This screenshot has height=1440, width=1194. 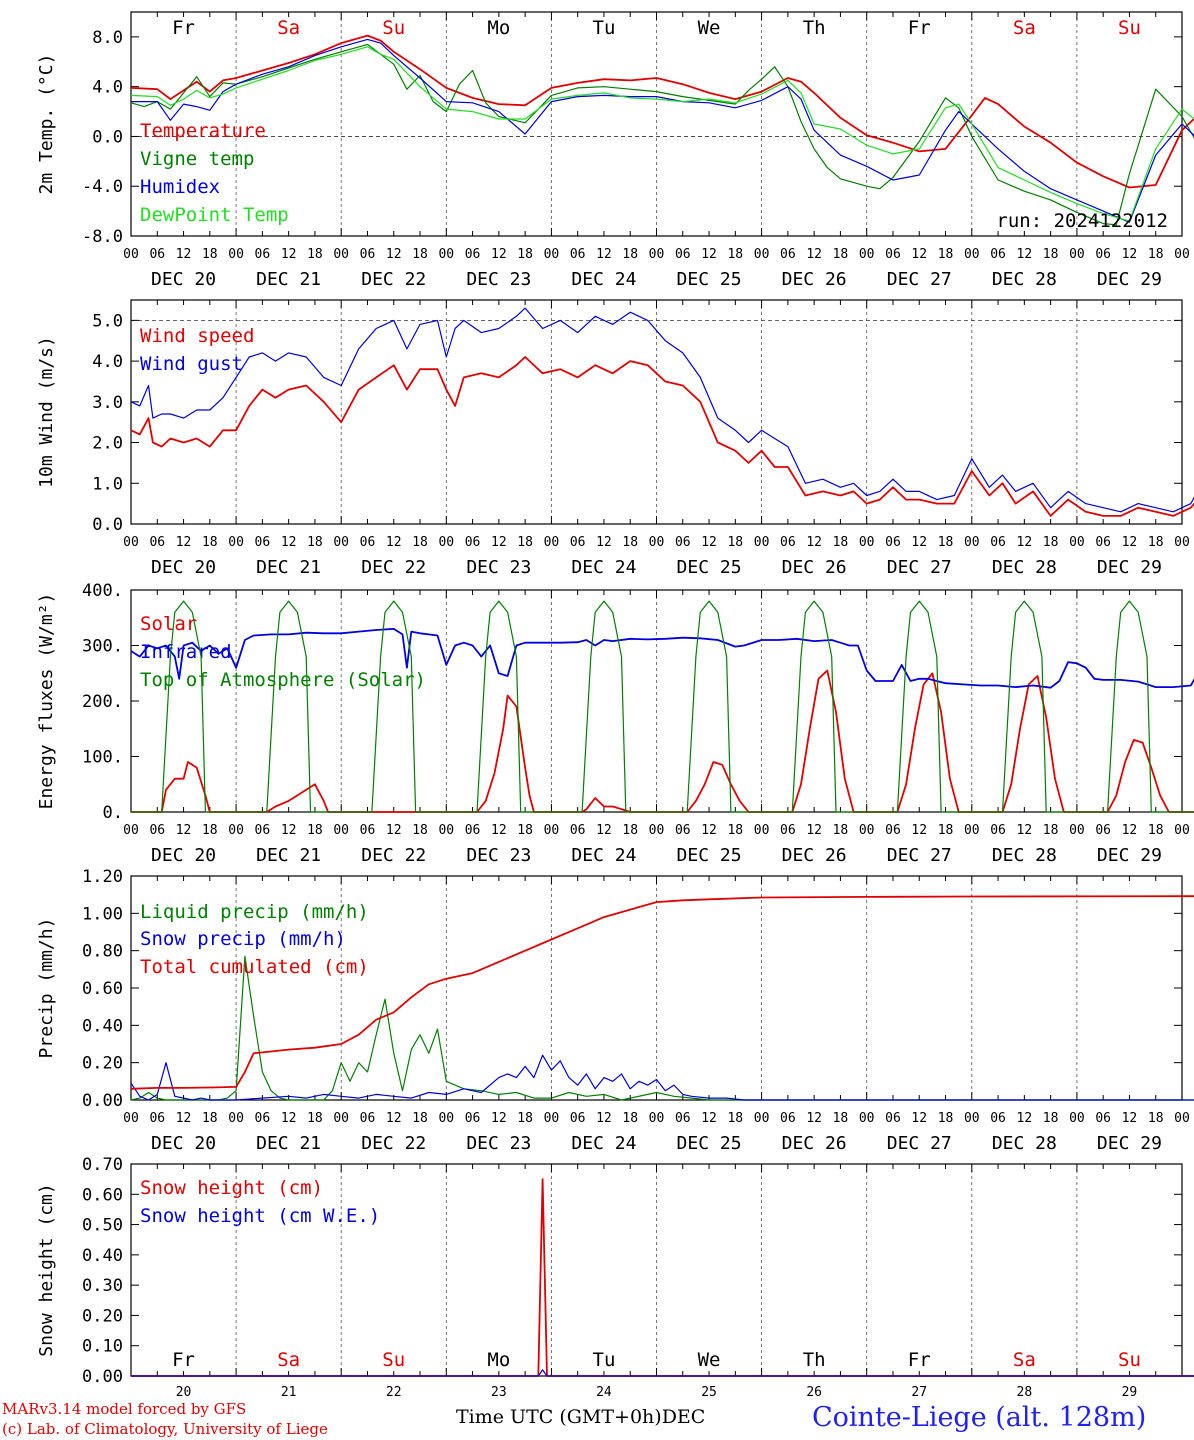 I want to click on series-line-total-cumulated-cm-, so click(x=662, y=992).